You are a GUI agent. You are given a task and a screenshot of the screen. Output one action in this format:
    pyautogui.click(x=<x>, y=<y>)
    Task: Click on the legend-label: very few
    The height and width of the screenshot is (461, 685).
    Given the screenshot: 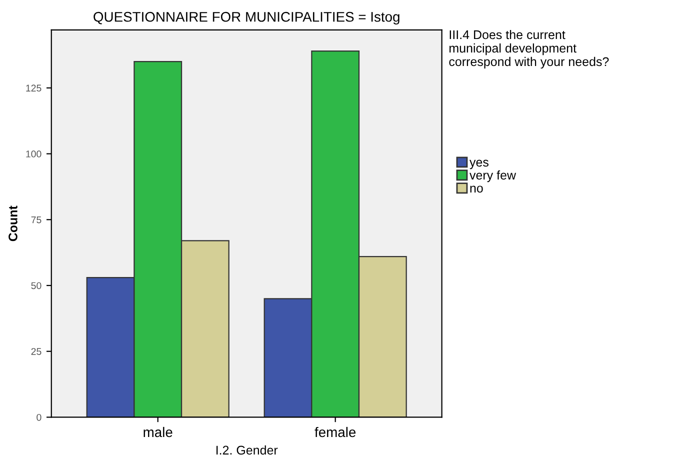 What is the action you would take?
    pyautogui.click(x=493, y=176)
    